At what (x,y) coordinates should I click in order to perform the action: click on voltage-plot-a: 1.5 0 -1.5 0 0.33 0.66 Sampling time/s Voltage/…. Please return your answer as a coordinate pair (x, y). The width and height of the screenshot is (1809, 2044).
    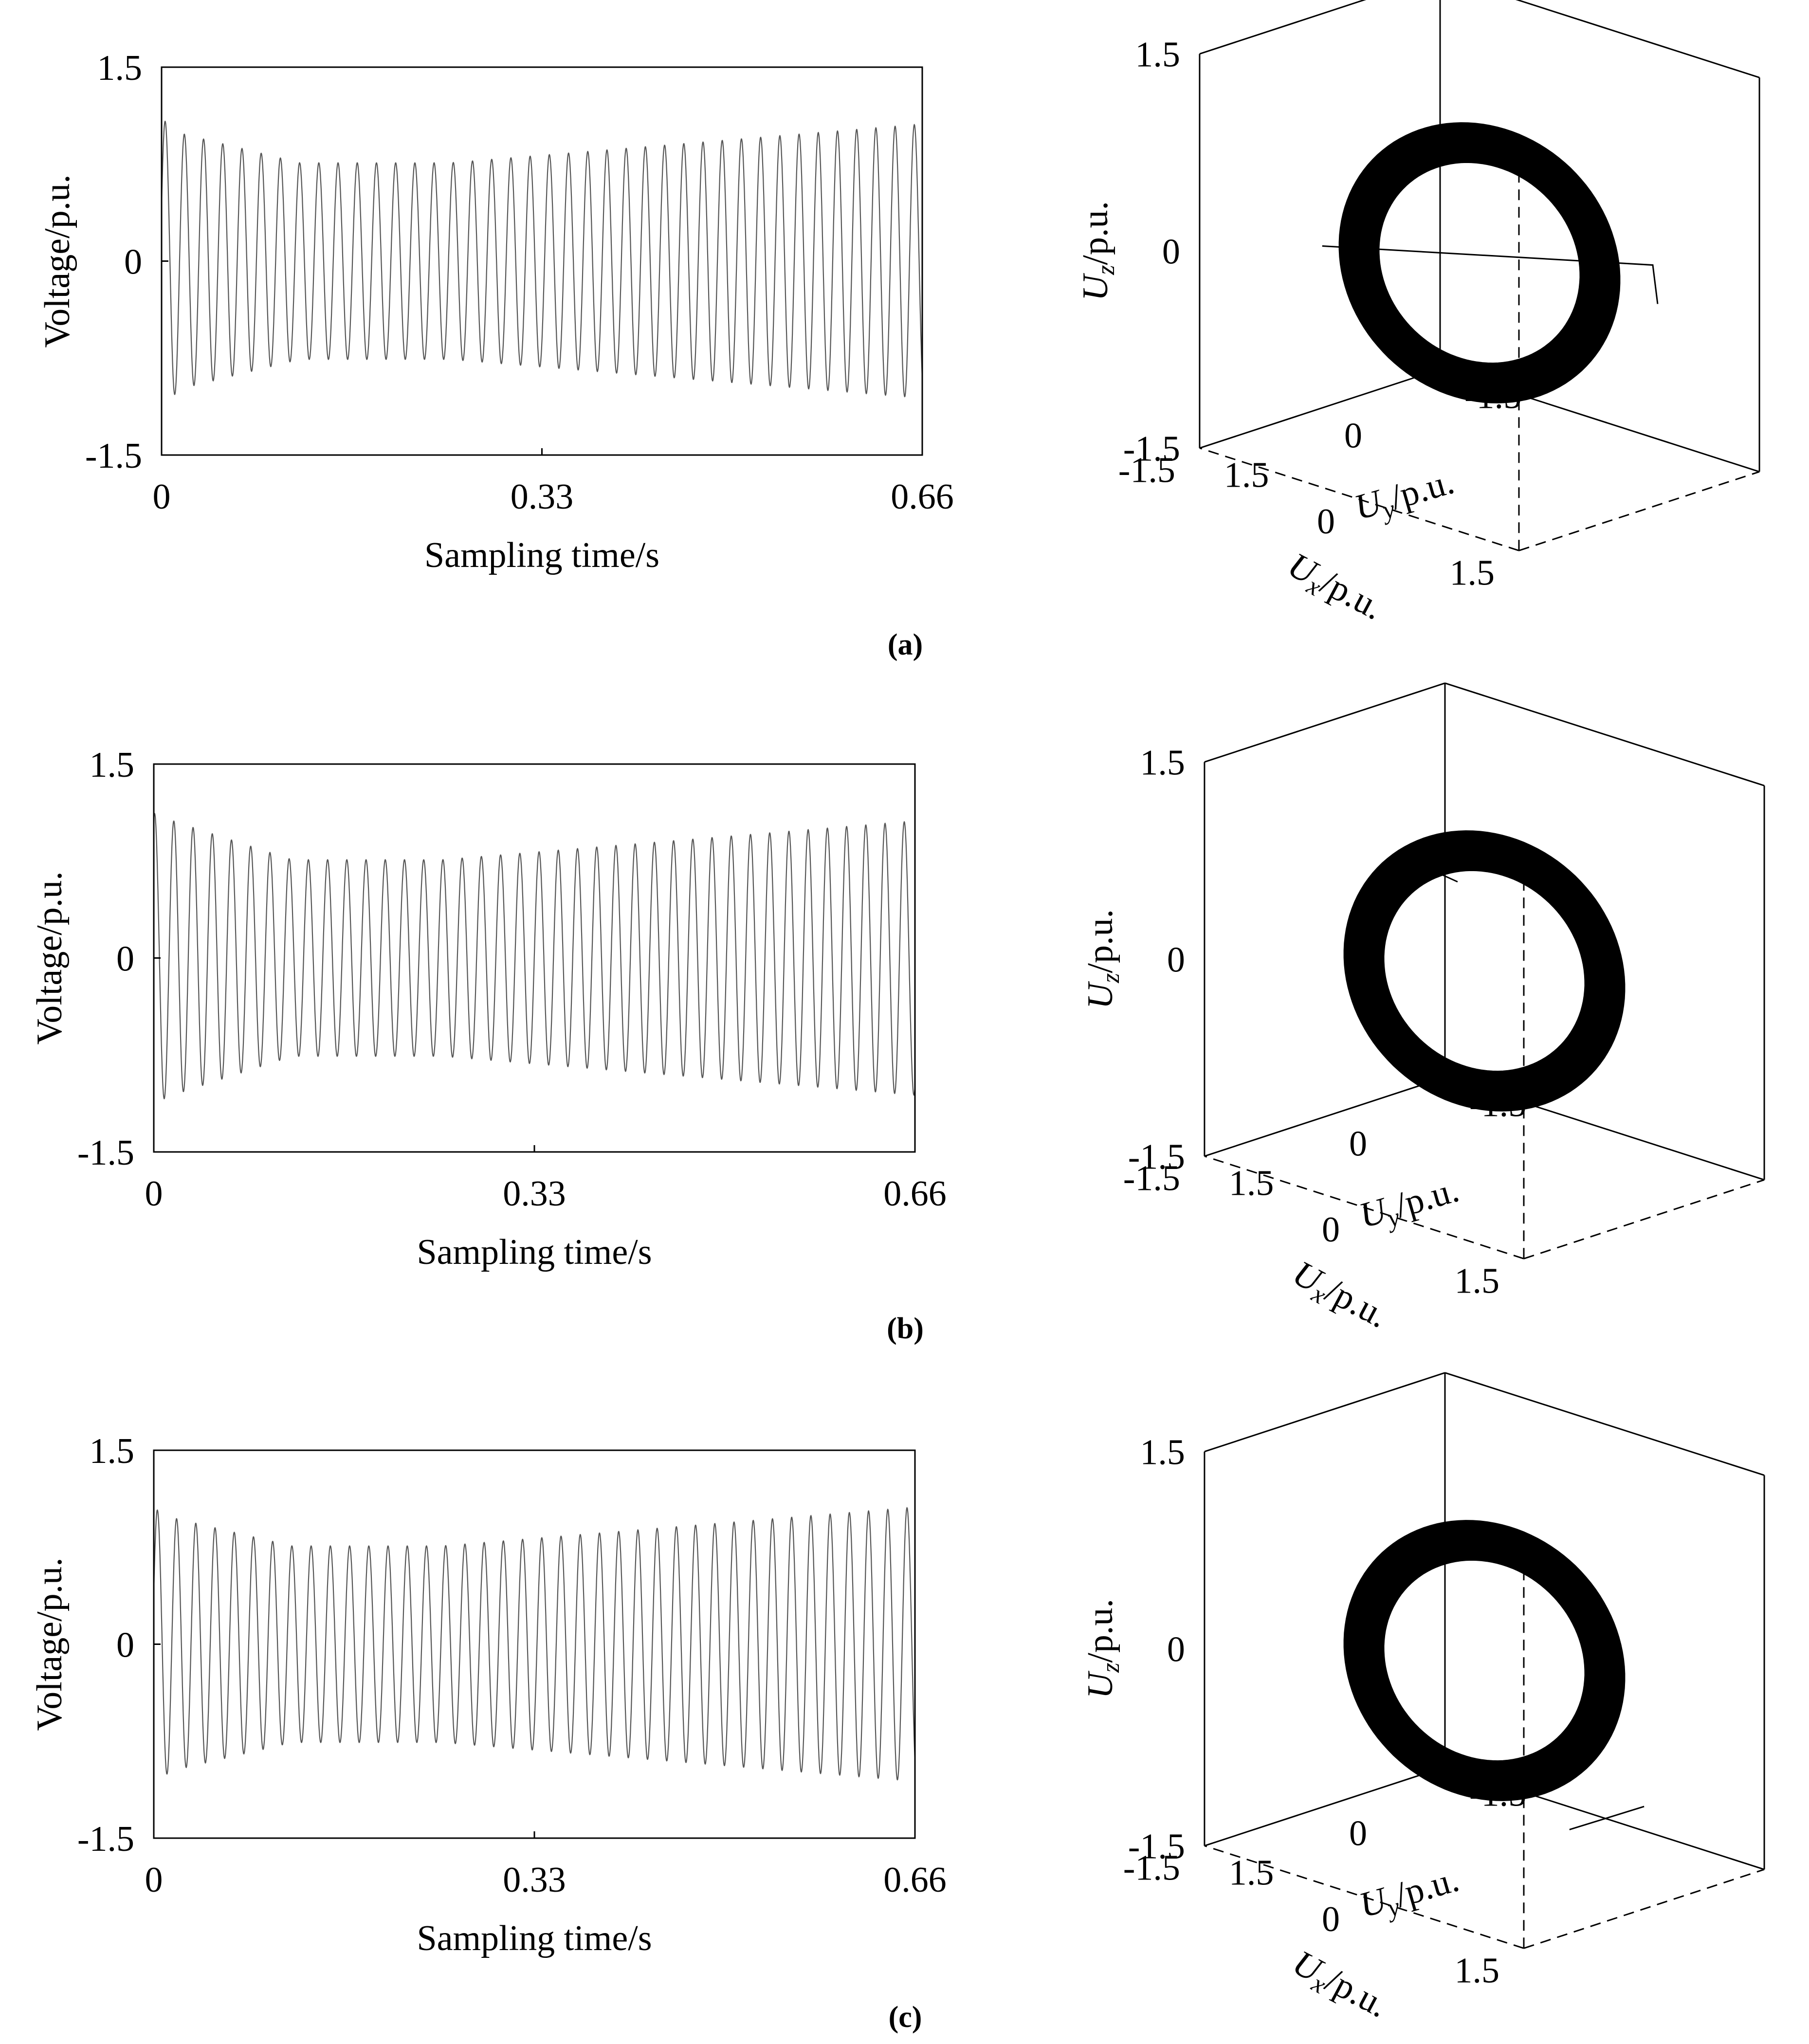
    Looking at the image, I should click on (496, 312).